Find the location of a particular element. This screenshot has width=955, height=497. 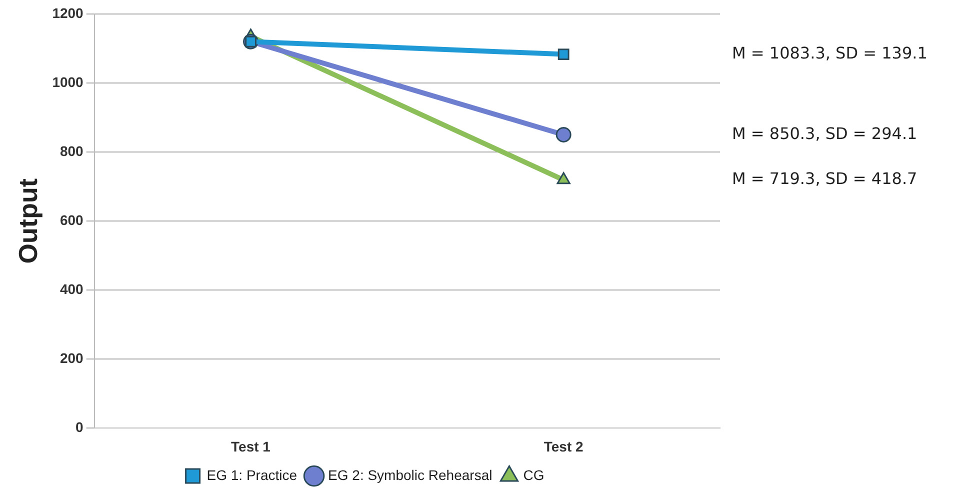

y-tick-label: 800 is located at coordinates (72, 150).